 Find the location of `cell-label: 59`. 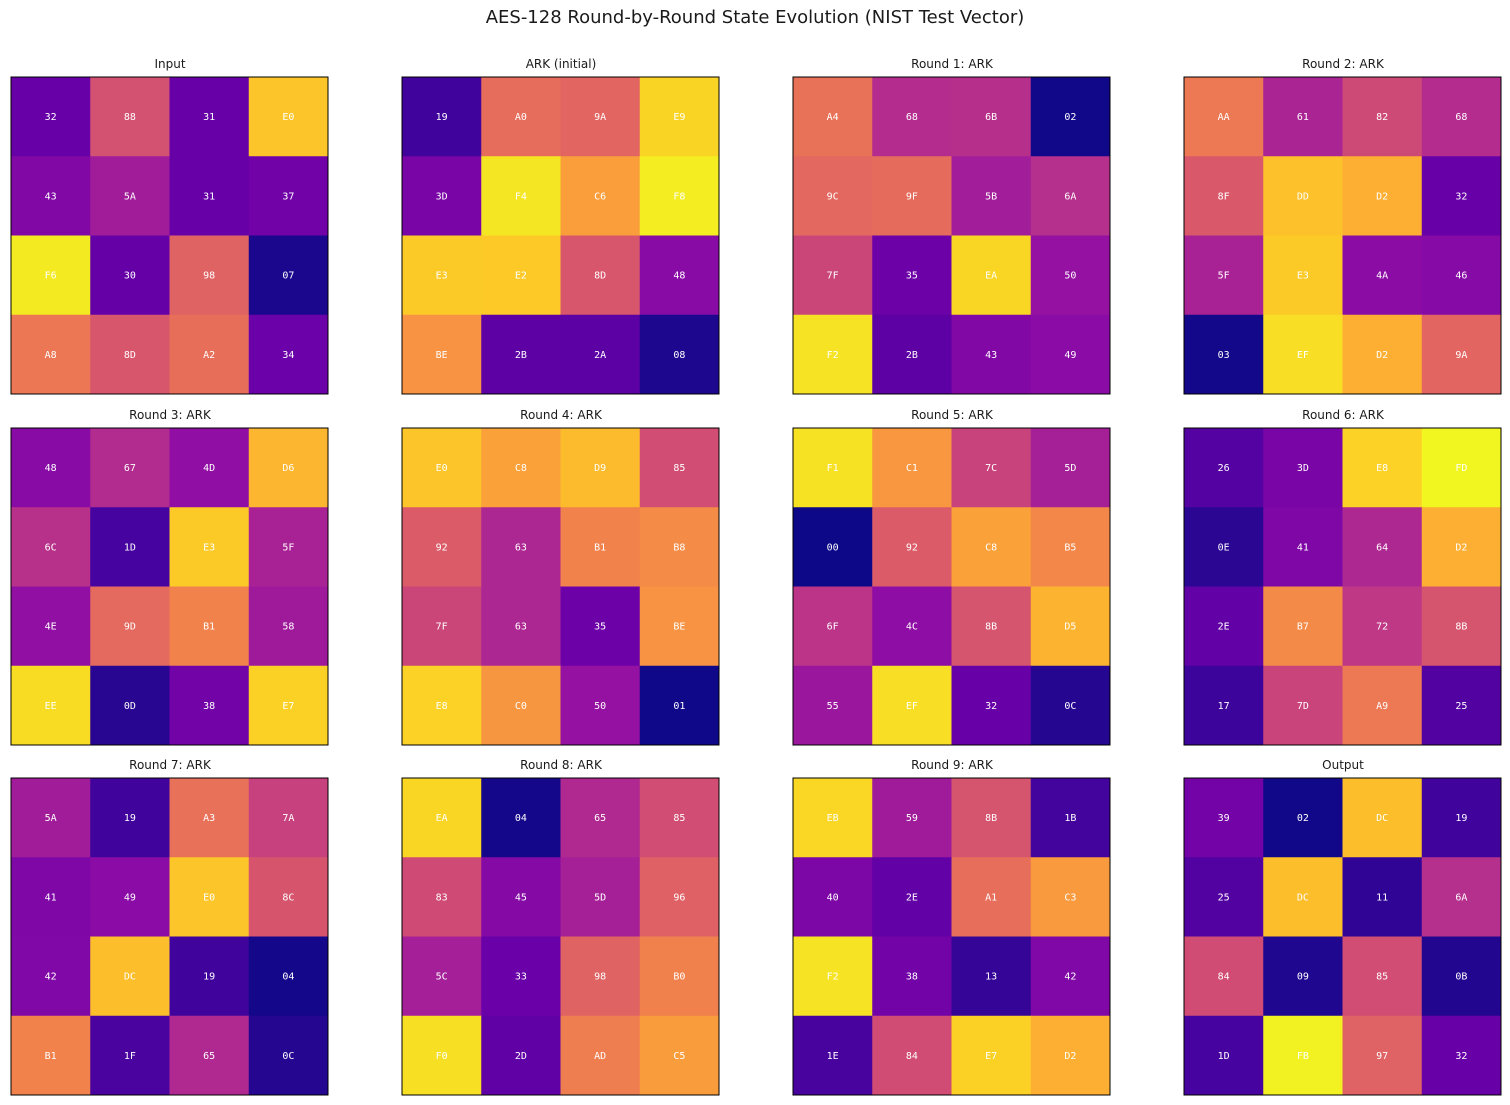

cell-label: 59 is located at coordinates (912, 818).